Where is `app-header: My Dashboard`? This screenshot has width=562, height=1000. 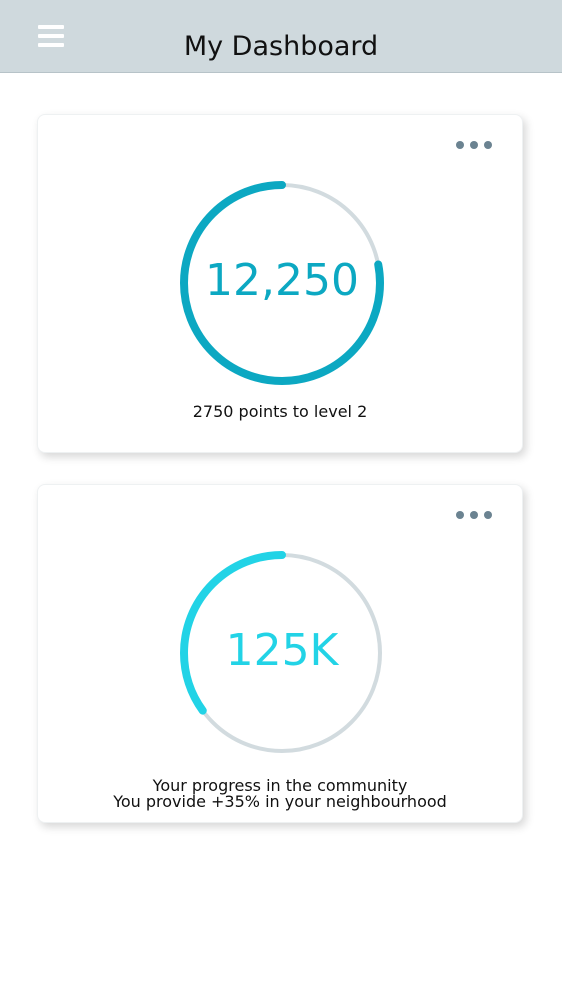 app-header: My Dashboard is located at coordinates (281, 36).